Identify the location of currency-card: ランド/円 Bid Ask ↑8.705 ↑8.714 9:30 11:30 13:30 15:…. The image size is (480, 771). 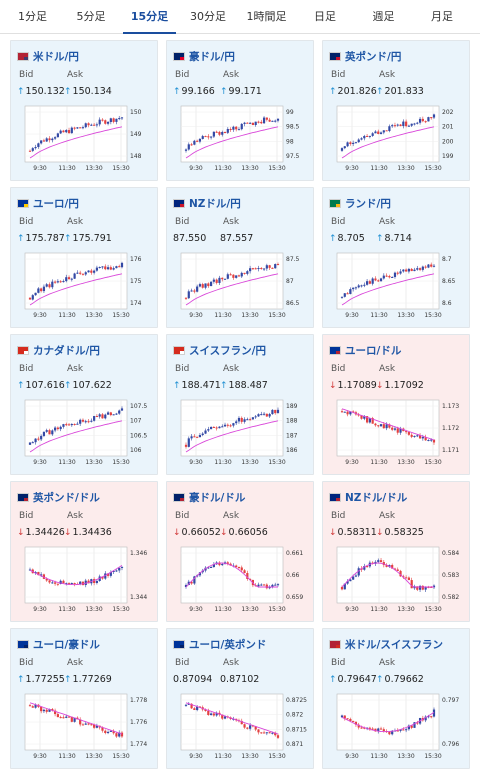
(396, 257).